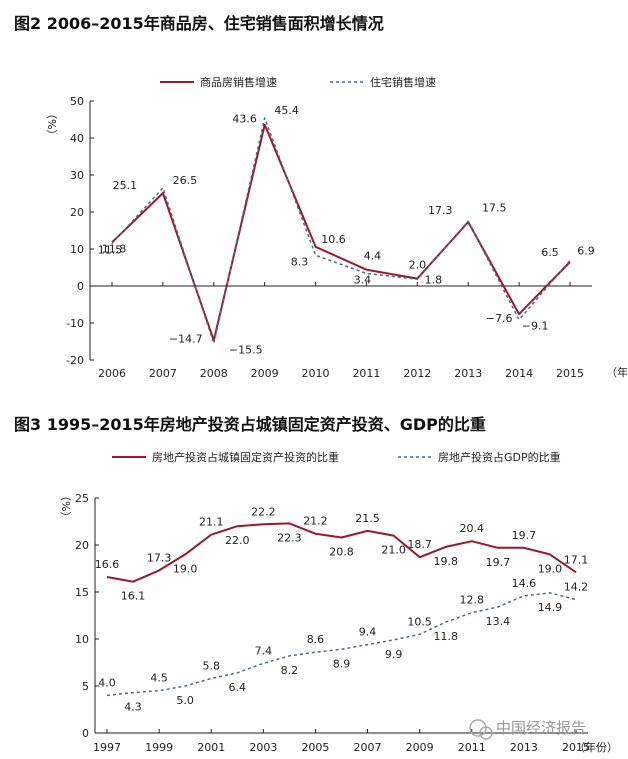 The image size is (628, 759). Describe the element at coordinates (238, 82) in the screenshot. I see `chart1-legend-solid-label: 商品房销售增速` at that location.